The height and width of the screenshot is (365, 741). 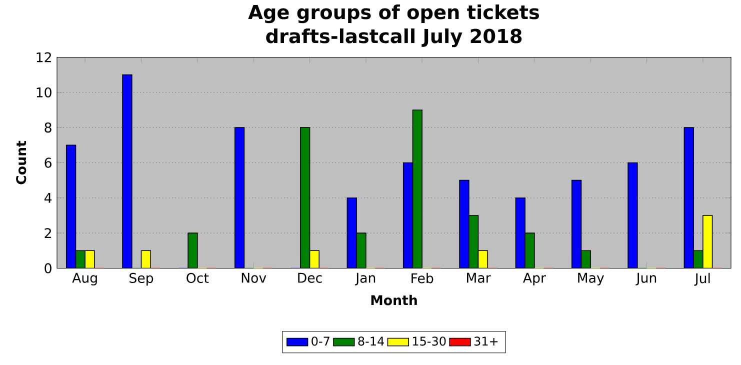 What do you see at coordinates (321, 341) in the screenshot?
I see `legend-label: 0-7` at bounding box center [321, 341].